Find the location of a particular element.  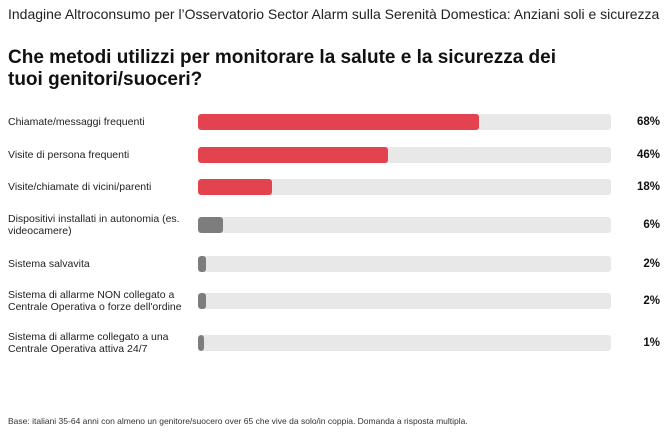

category-label: Chiamate/messaggi frequenti is located at coordinates (76, 122).